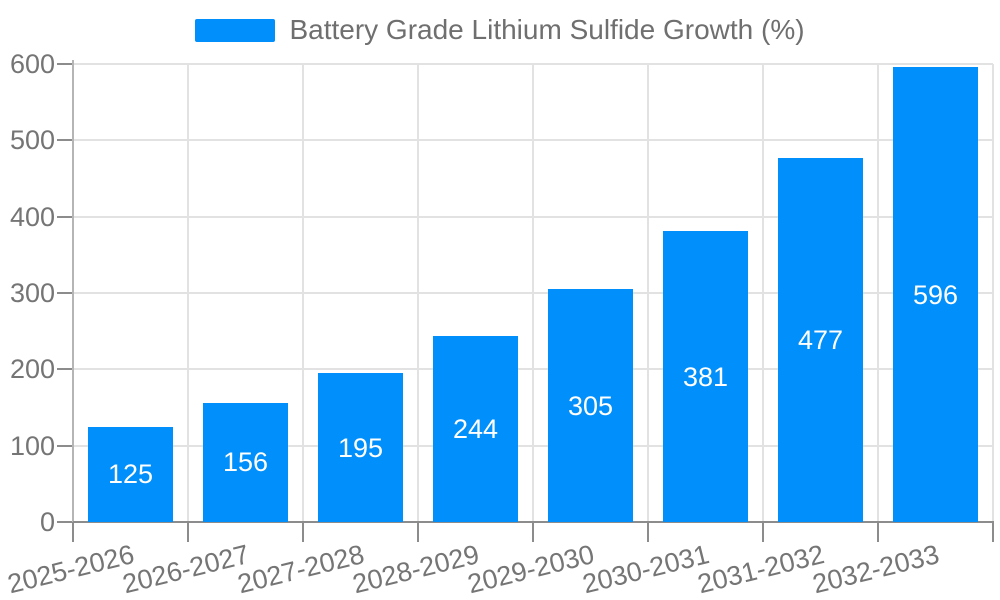 This screenshot has height=600, width=1000. I want to click on x-axis-label: 2029-2030, so click(531, 569).